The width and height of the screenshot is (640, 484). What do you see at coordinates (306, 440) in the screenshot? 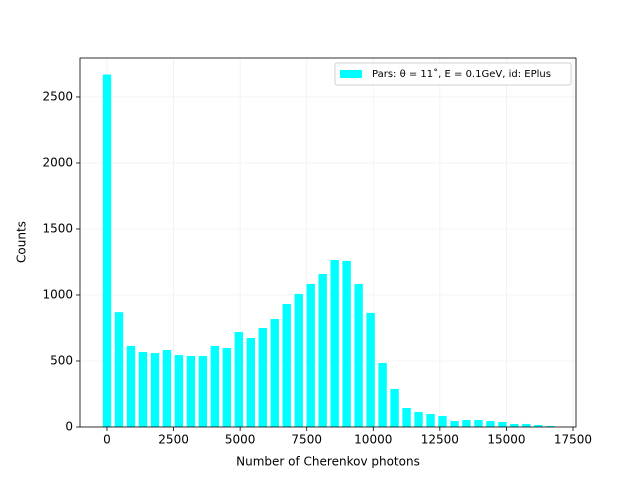
I see `x-tick-label: 7500` at bounding box center [306, 440].